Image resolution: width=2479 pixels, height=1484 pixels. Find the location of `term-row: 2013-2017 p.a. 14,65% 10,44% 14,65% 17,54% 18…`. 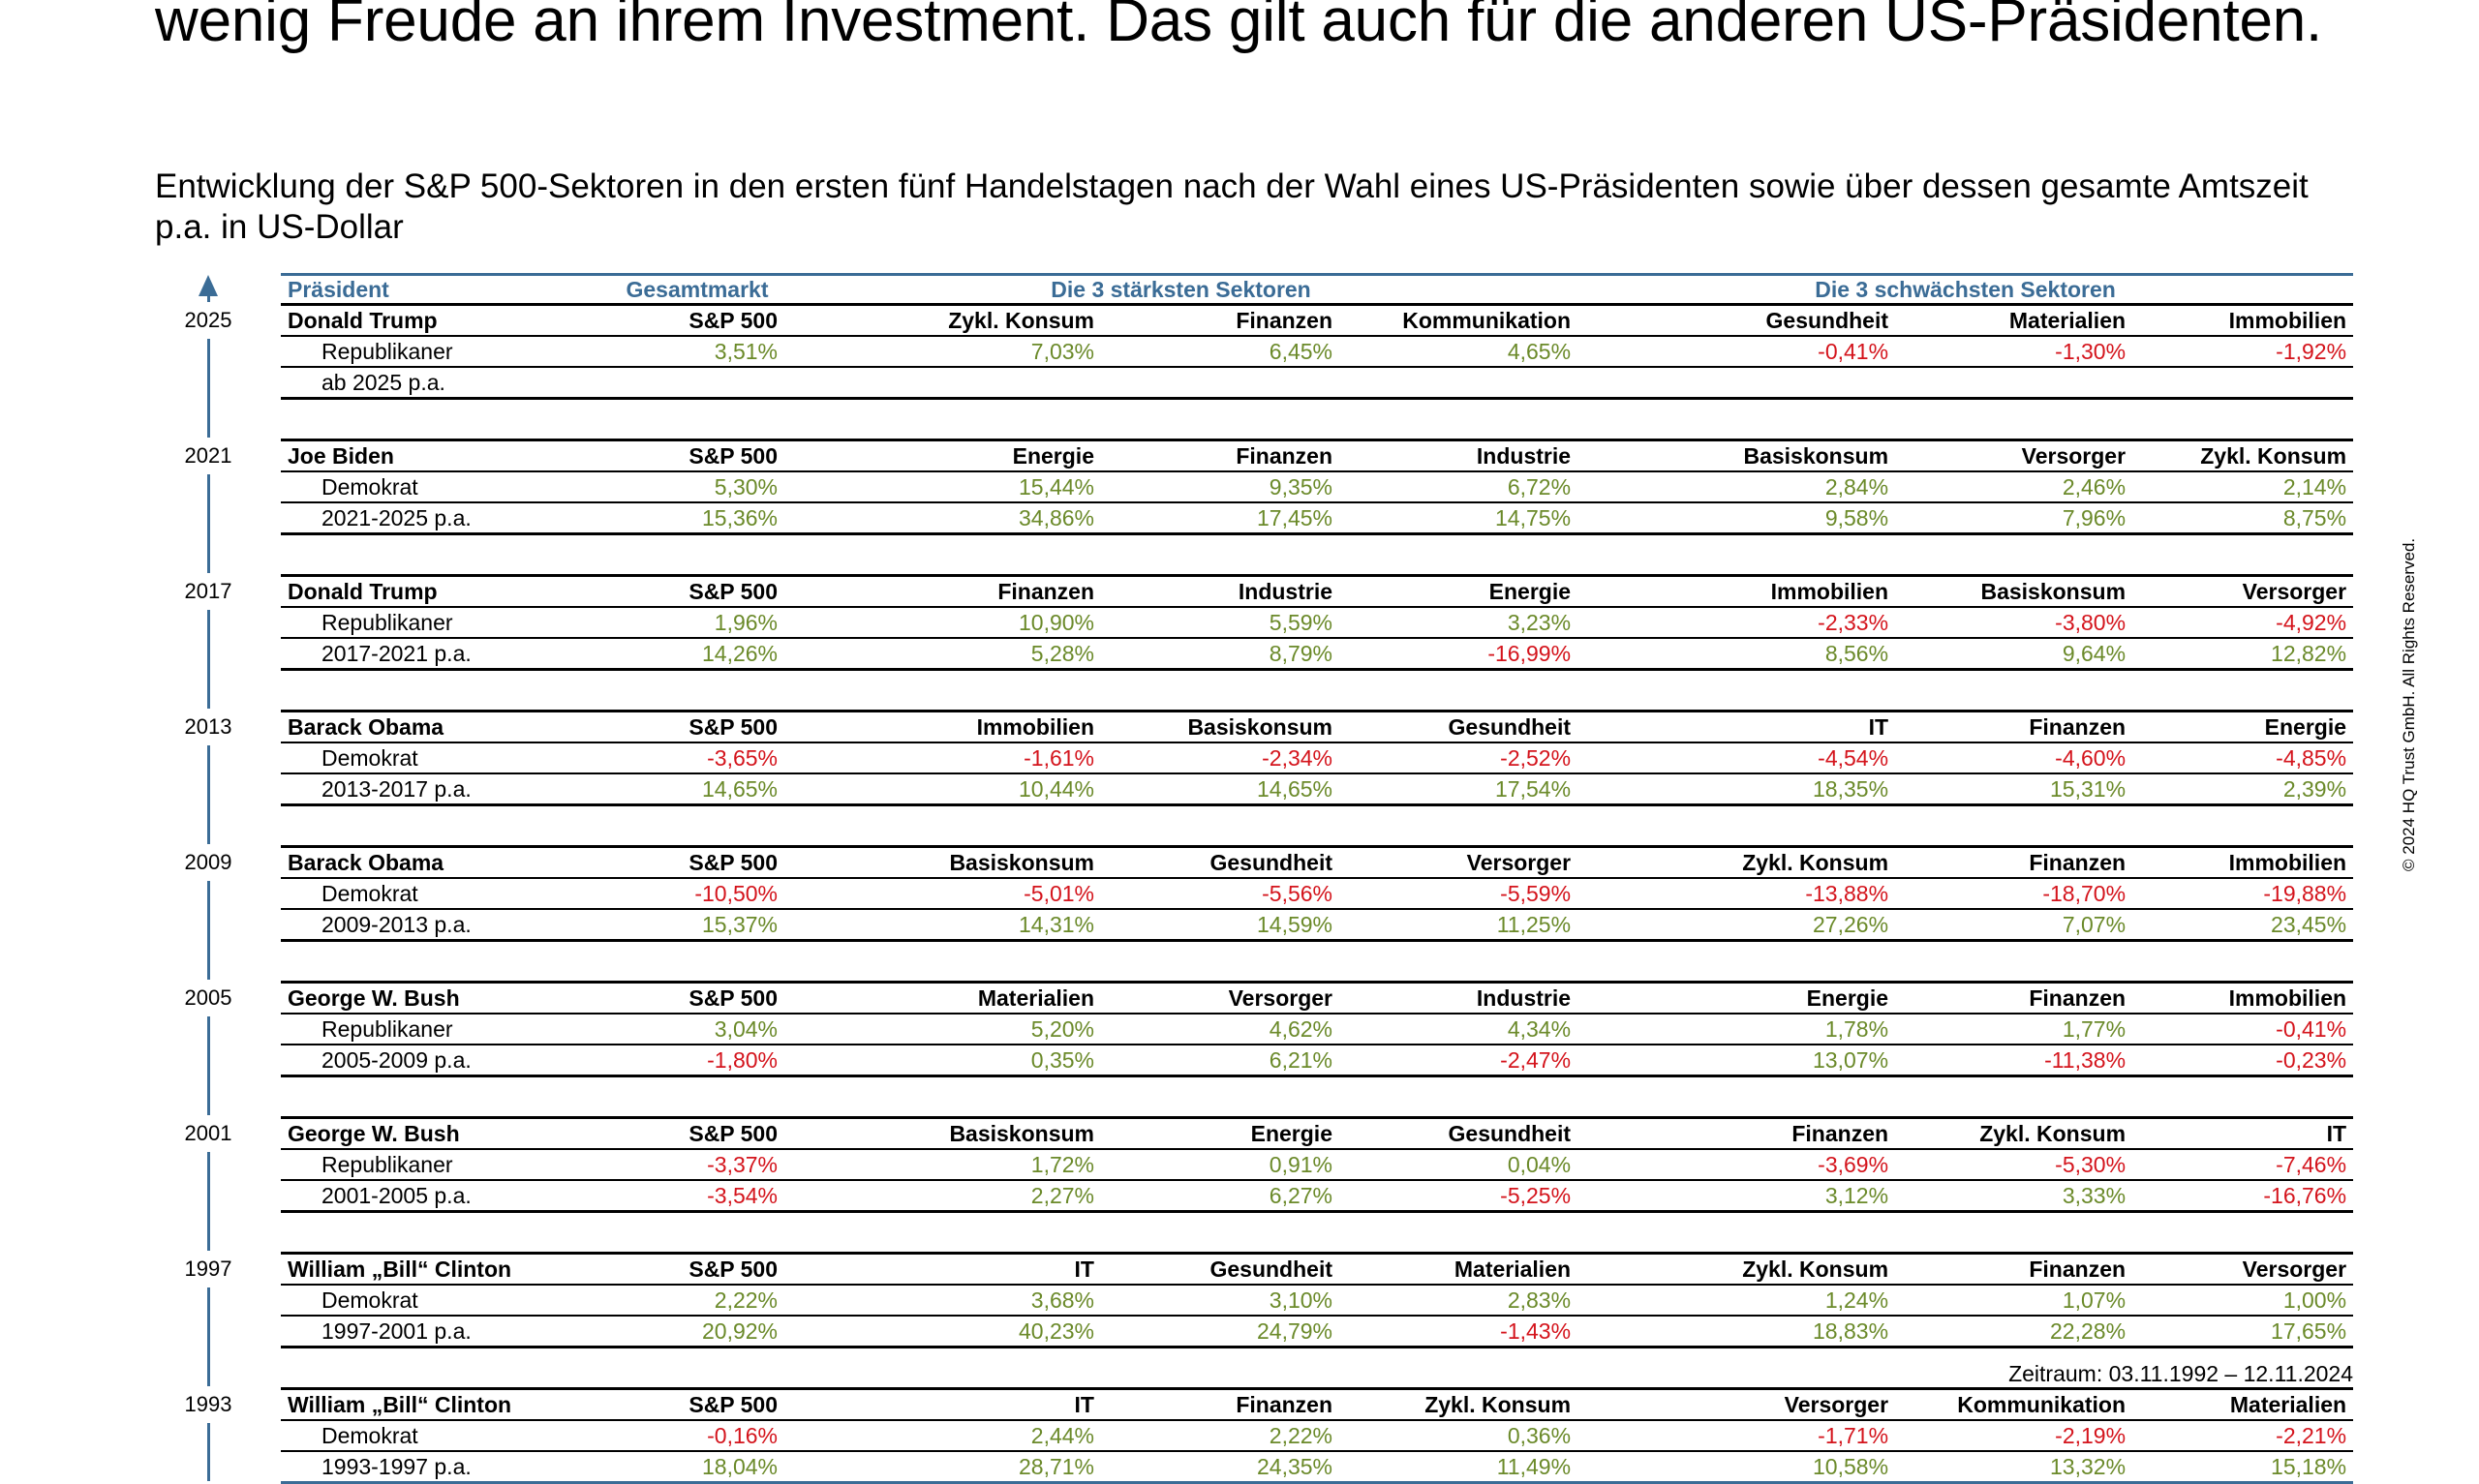

term-row: 2013-2017 p.a. 14,65% 10,44% 14,65% 17,54% 18… is located at coordinates (1317, 789).